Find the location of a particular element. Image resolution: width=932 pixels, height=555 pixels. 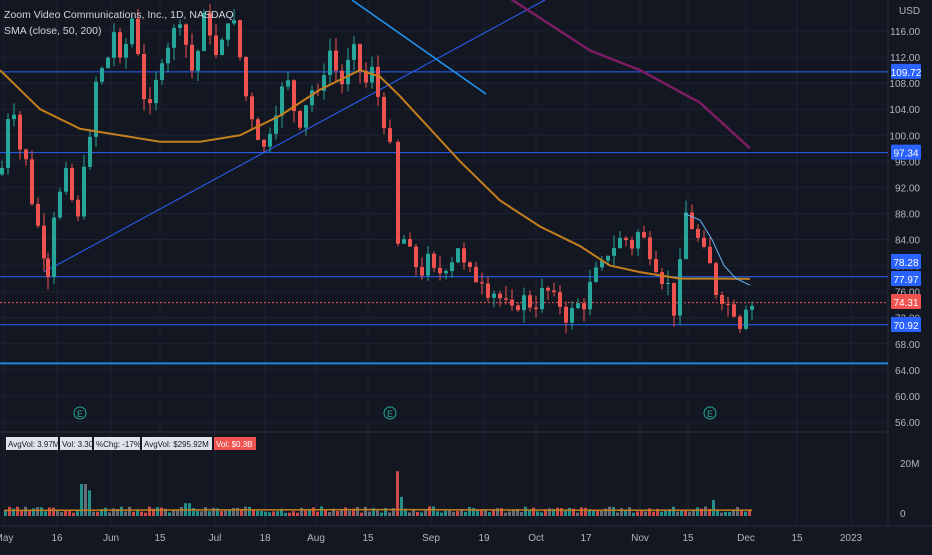

price-tag-label: 109.72 is located at coordinates (906, 73).